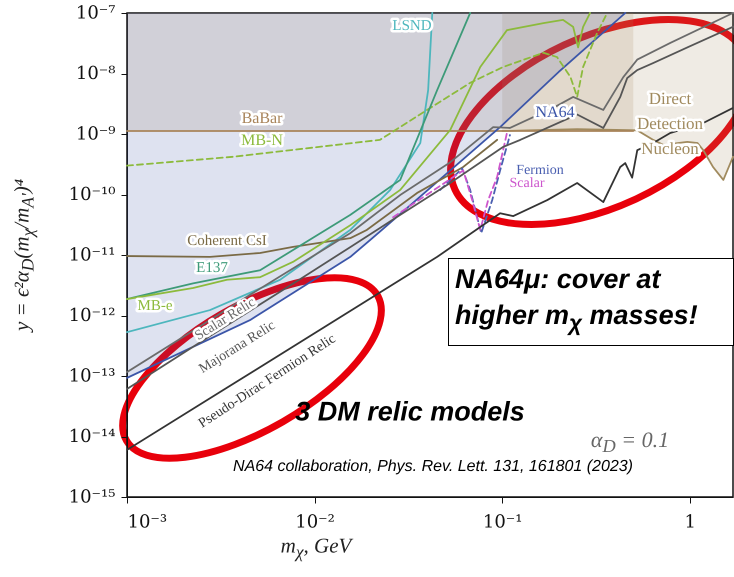  What do you see at coordinates (227, 241) in the screenshot?
I see `series-label: Coherent CsI` at bounding box center [227, 241].